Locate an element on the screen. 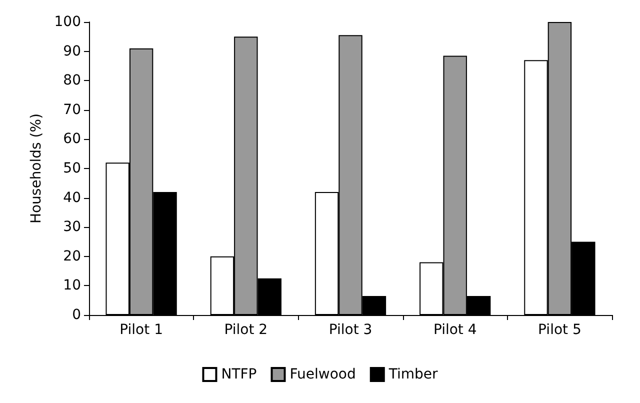  legend-label: NTFP is located at coordinates (239, 374).